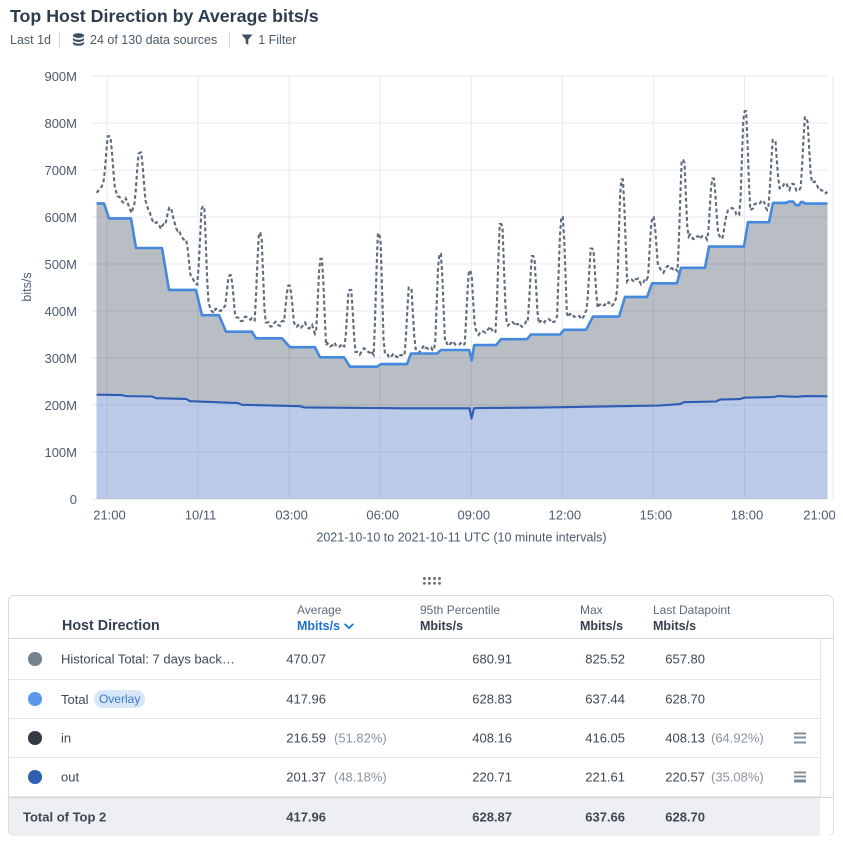 The width and height of the screenshot is (843, 844). Describe the element at coordinates (60, 217) in the screenshot. I see `svg-text: 600M` at that location.